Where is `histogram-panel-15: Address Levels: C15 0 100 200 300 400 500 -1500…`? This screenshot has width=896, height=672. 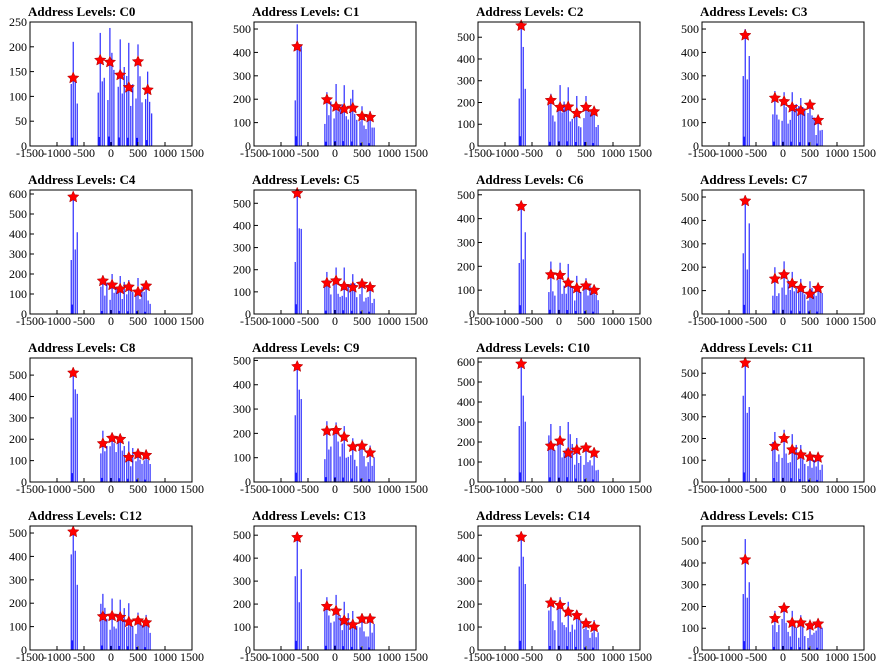 histogram-panel-15: Address Levels: C15 0 100 200 300 400 500 -1500… is located at coordinates (778, 586).